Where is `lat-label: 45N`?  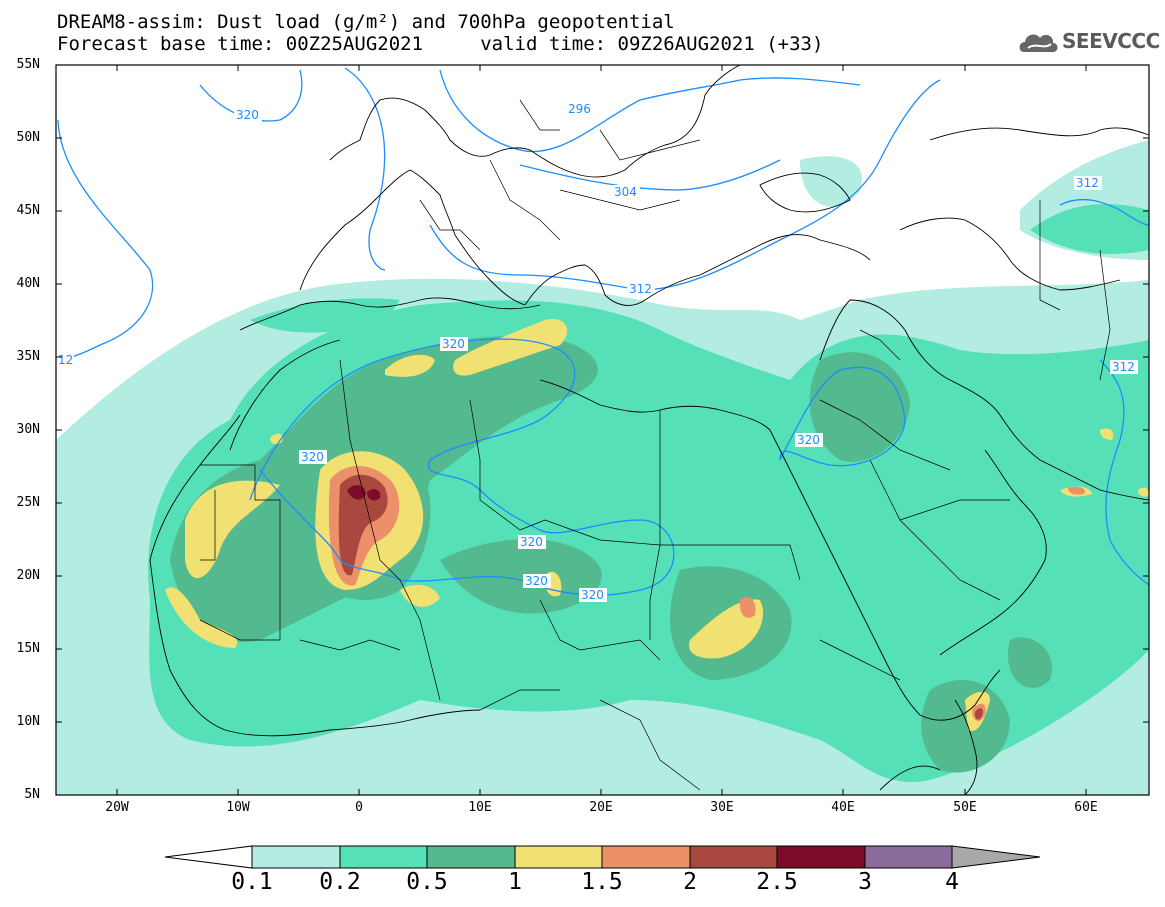 lat-label: 45N is located at coordinates (28, 210).